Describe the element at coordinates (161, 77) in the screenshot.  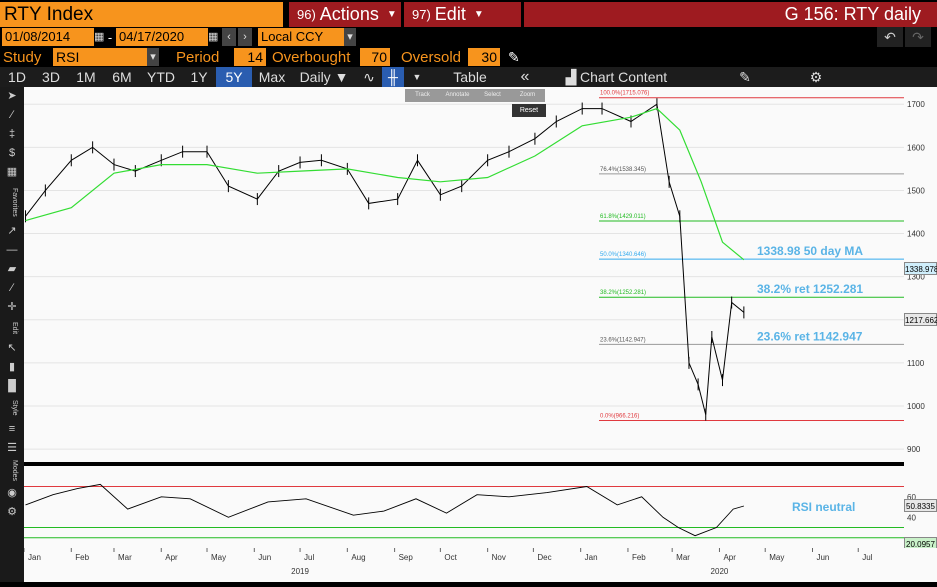
I see `range-ytd: YTD` at that location.